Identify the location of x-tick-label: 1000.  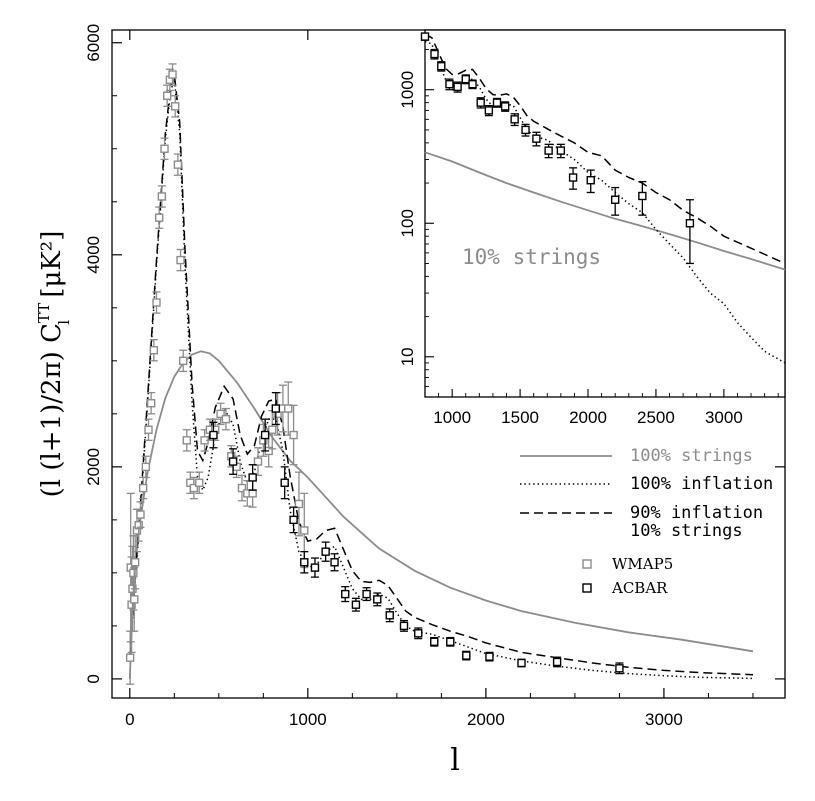
(308, 719).